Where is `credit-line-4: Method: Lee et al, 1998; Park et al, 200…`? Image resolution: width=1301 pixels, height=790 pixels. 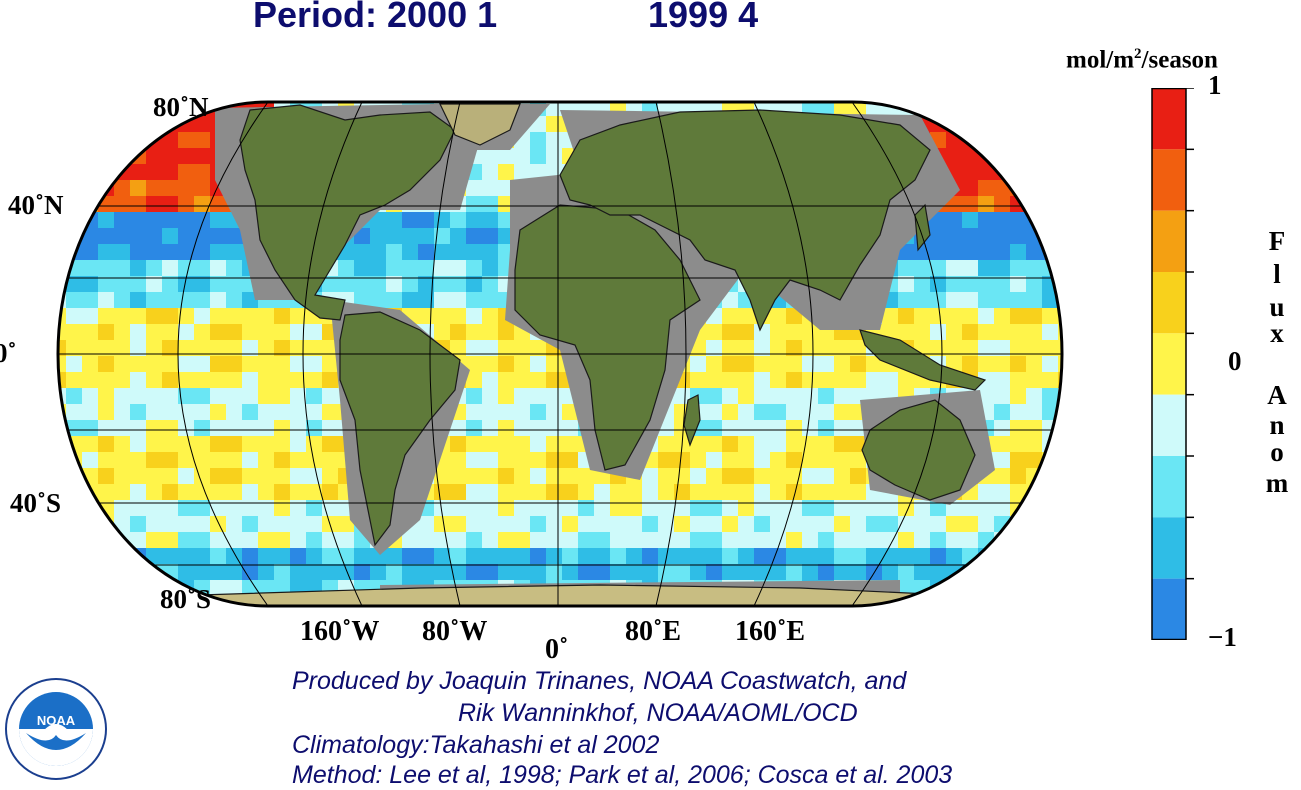
credit-line-4: Method: Lee et al, 1998; Park et al, 200… is located at coordinates (622, 775).